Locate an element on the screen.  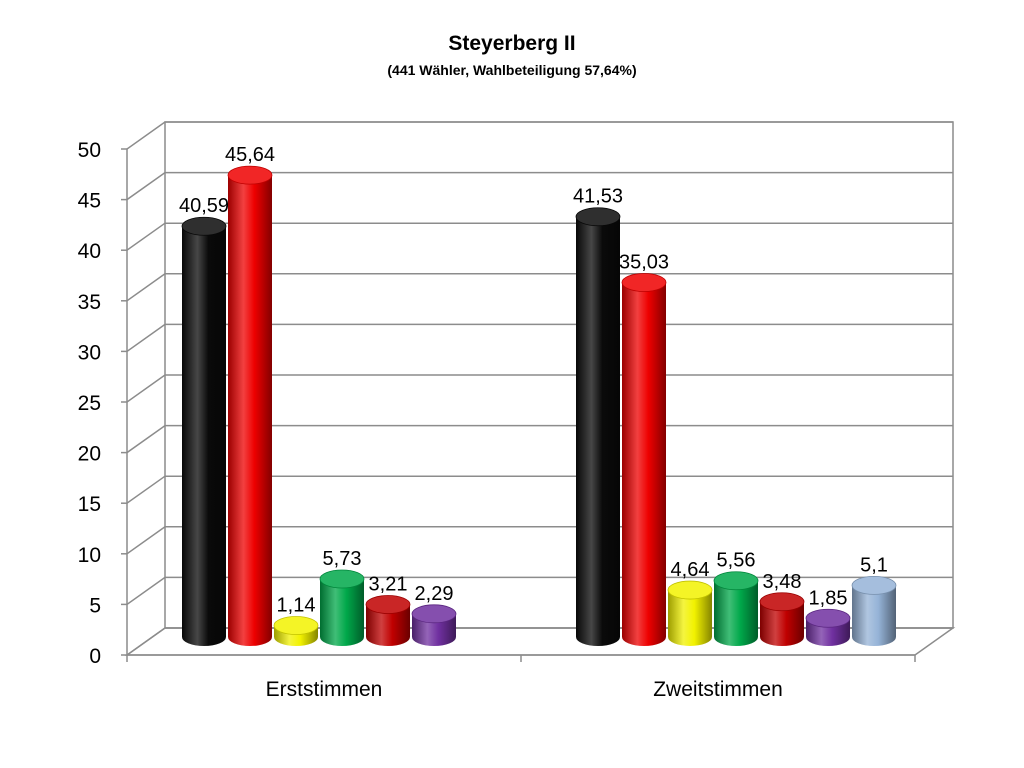
data-label: 3,21 is located at coordinates (388, 585).